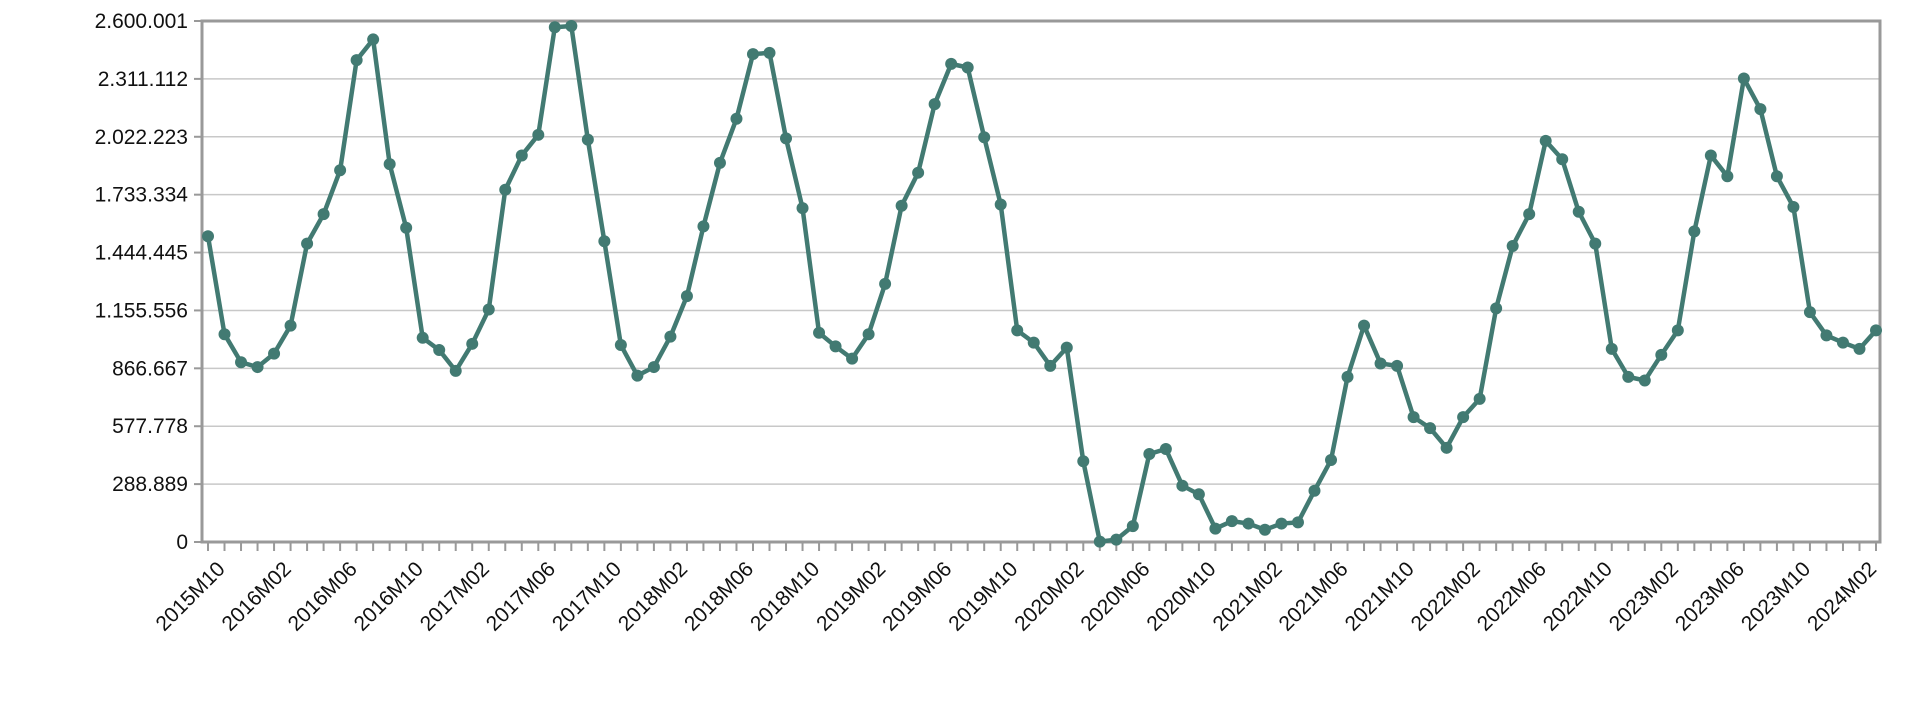  What do you see at coordinates (851, 596) in the screenshot?
I see `x-tick-label: 2019M02` at bounding box center [851, 596].